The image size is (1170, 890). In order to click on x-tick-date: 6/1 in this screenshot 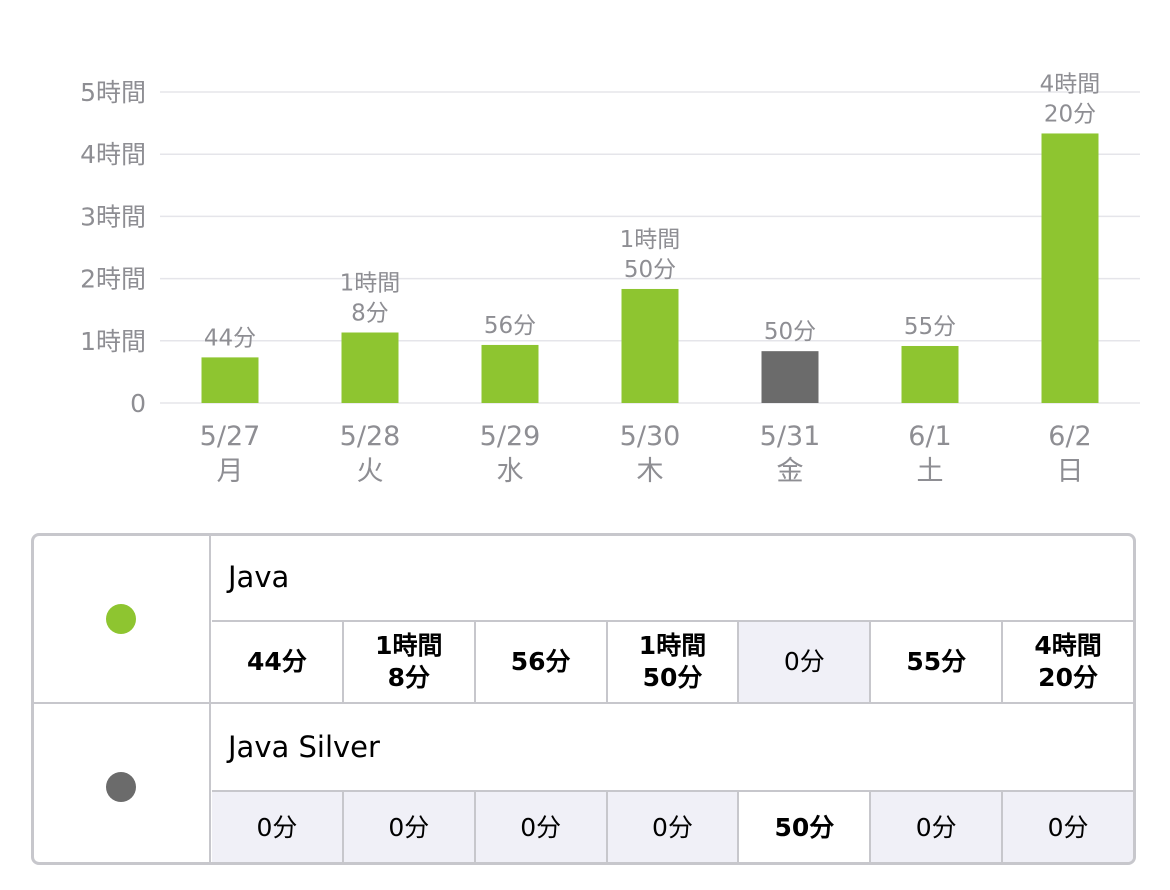, I will do `click(929, 436)`.